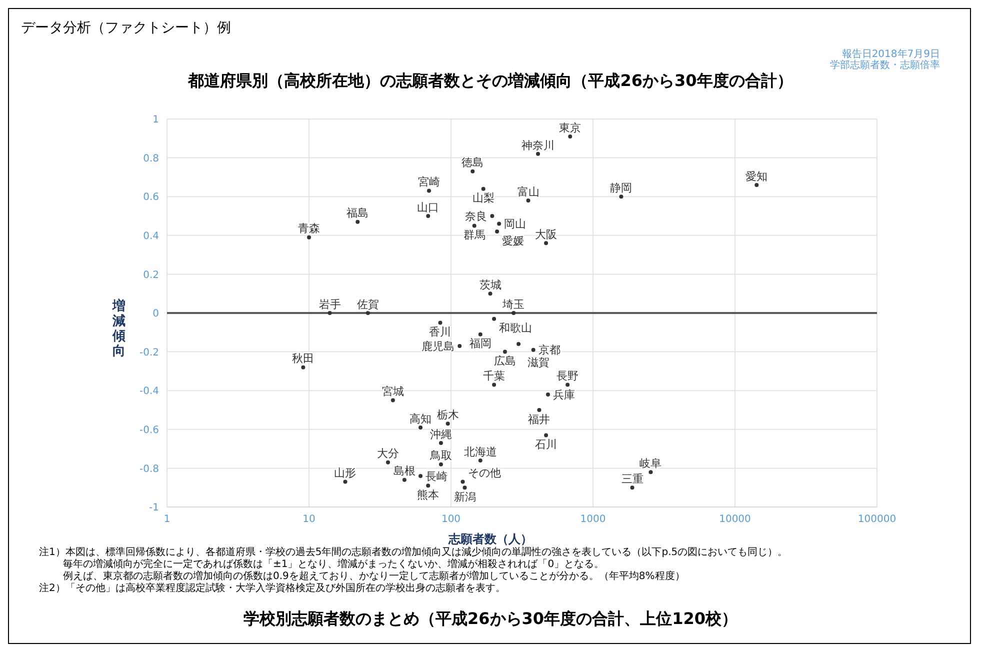  I want to click on data-label: 山梨, so click(483, 198).